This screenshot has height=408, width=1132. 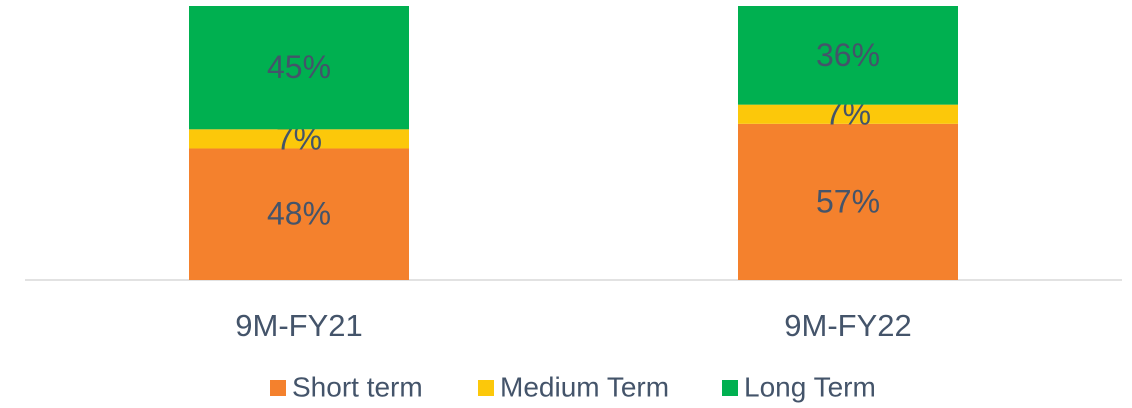 I want to click on data-label: 45%, so click(x=299, y=67).